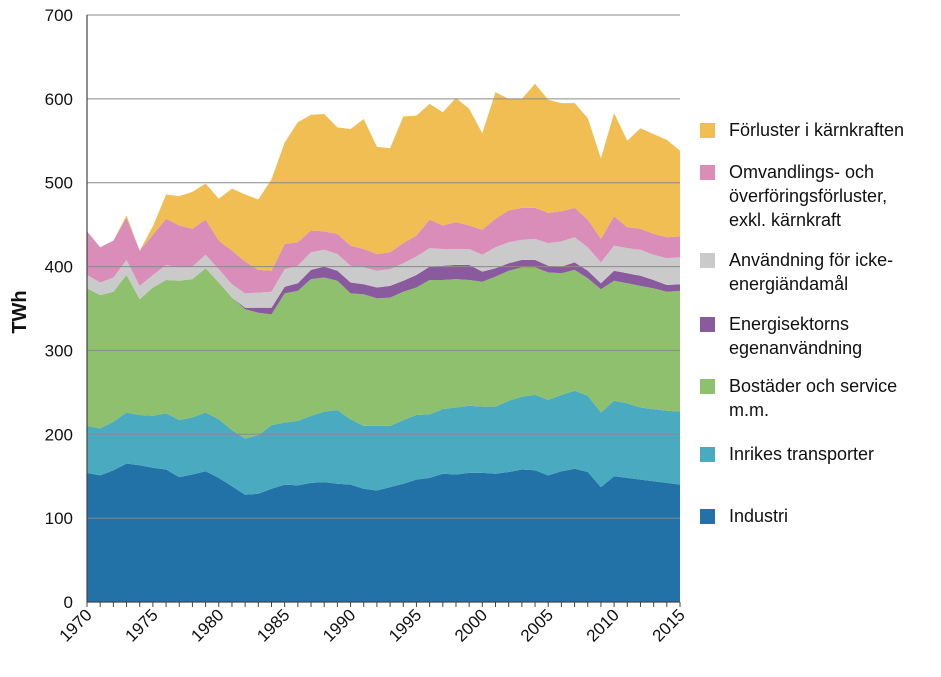  What do you see at coordinates (59, 267) in the screenshot?
I see `y-tick-label: 400` at bounding box center [59, 267].